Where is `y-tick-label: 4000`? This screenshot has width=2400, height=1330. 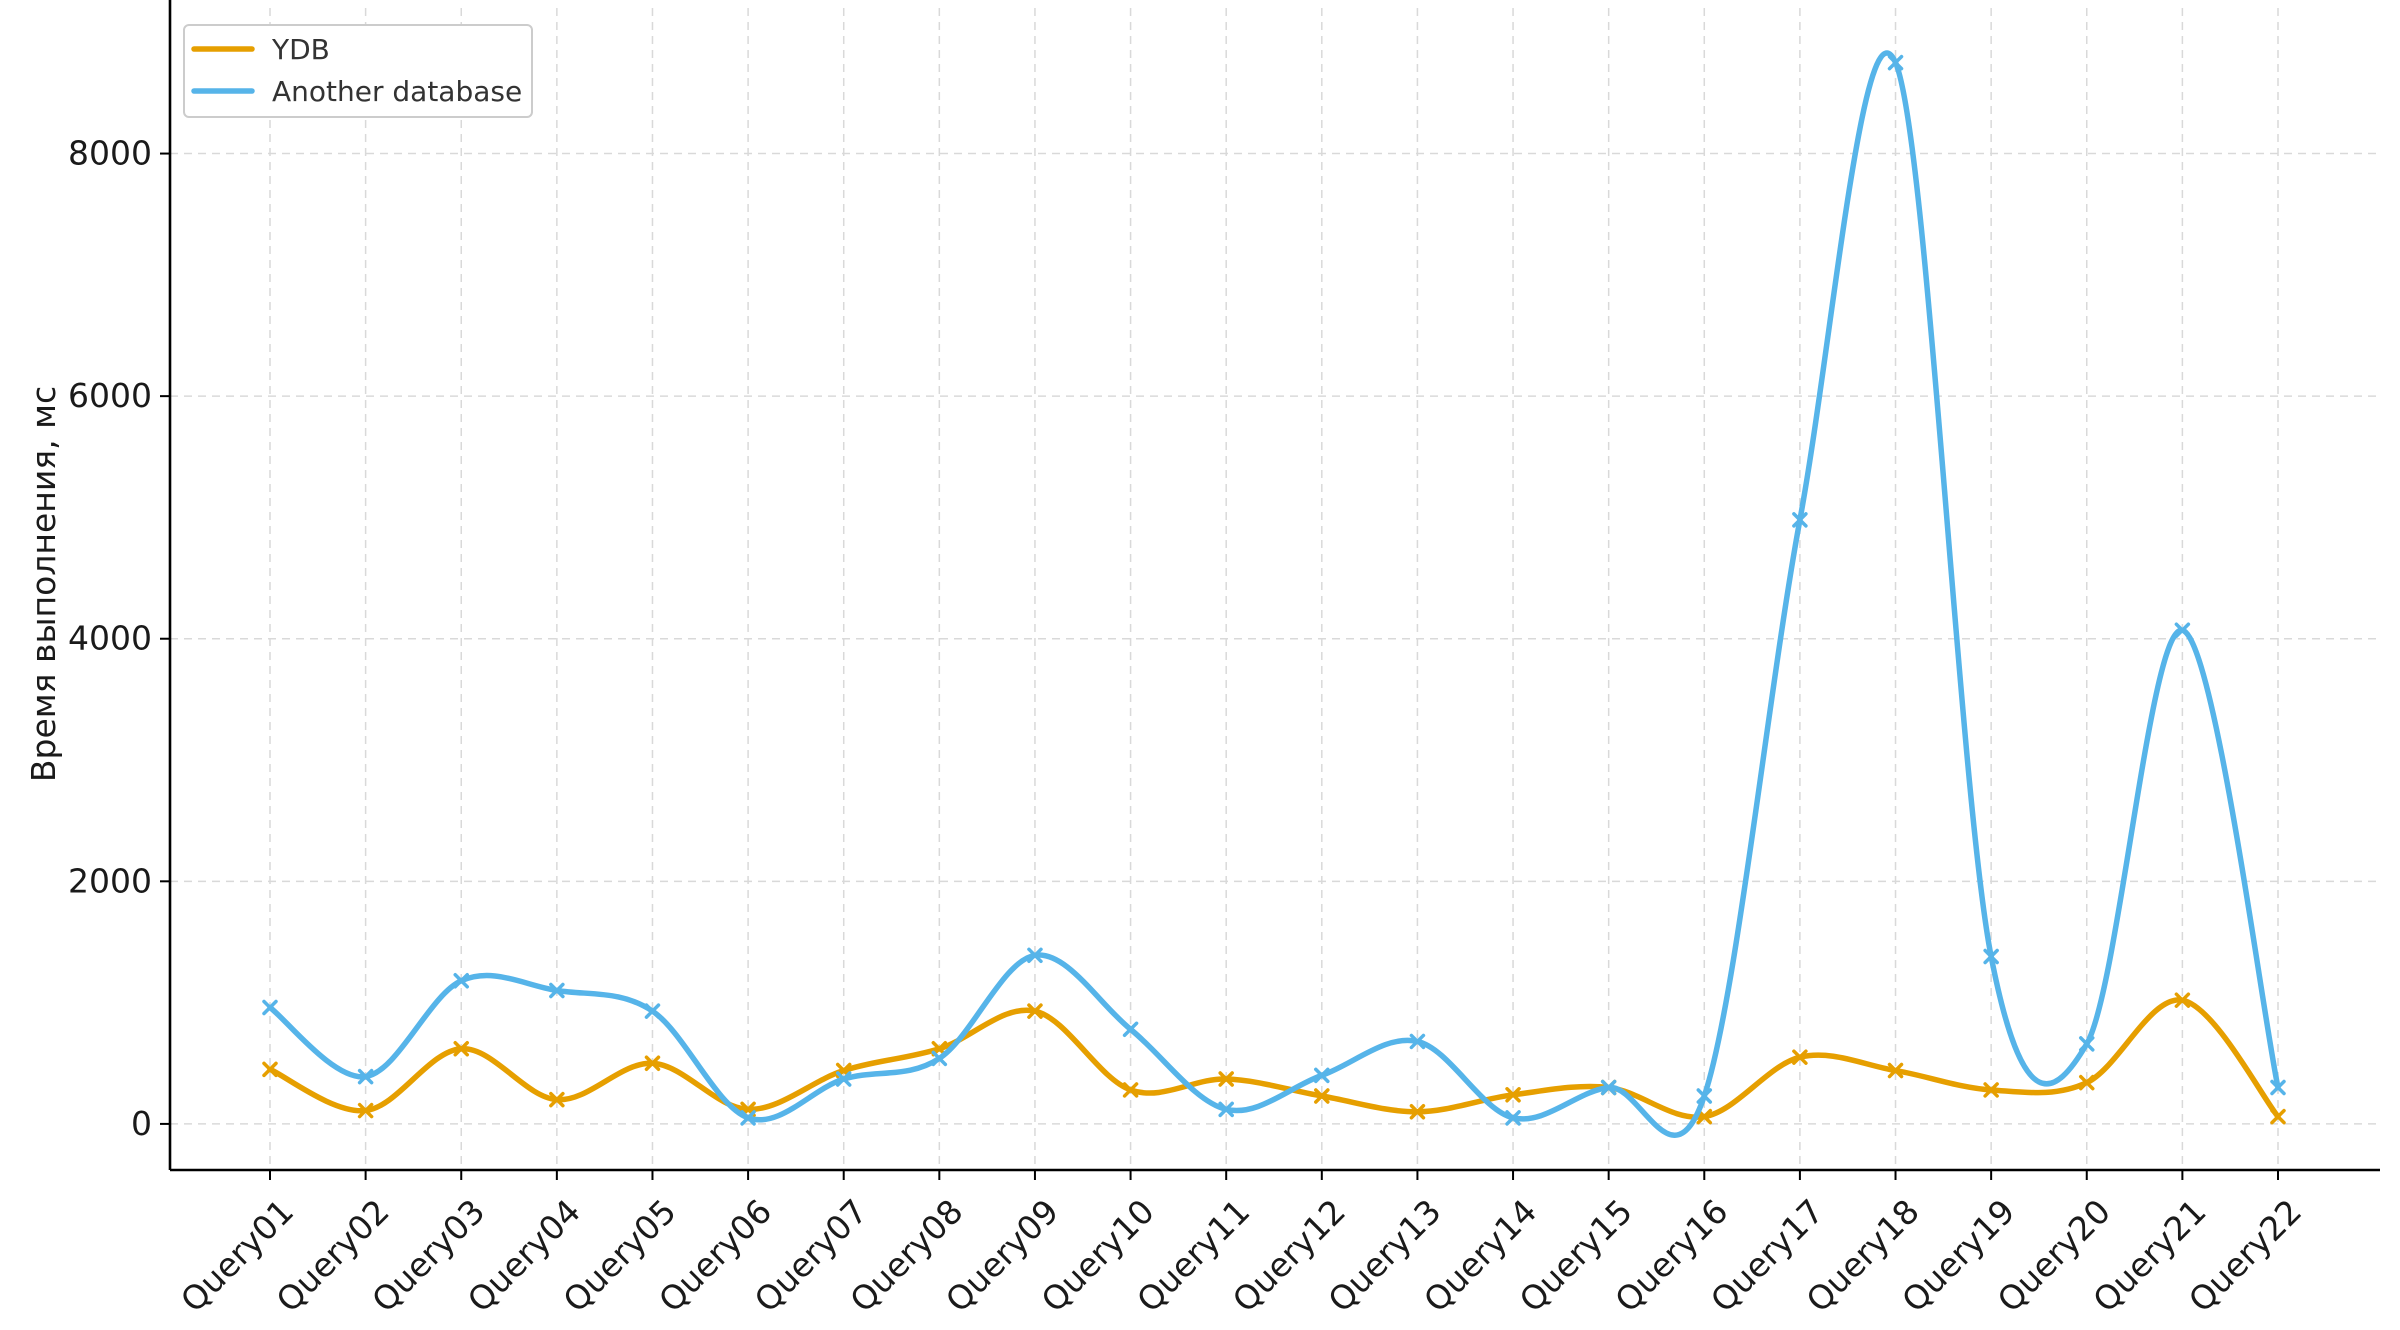 y-tick-label: 4000 is located at coordinates (110, 638).